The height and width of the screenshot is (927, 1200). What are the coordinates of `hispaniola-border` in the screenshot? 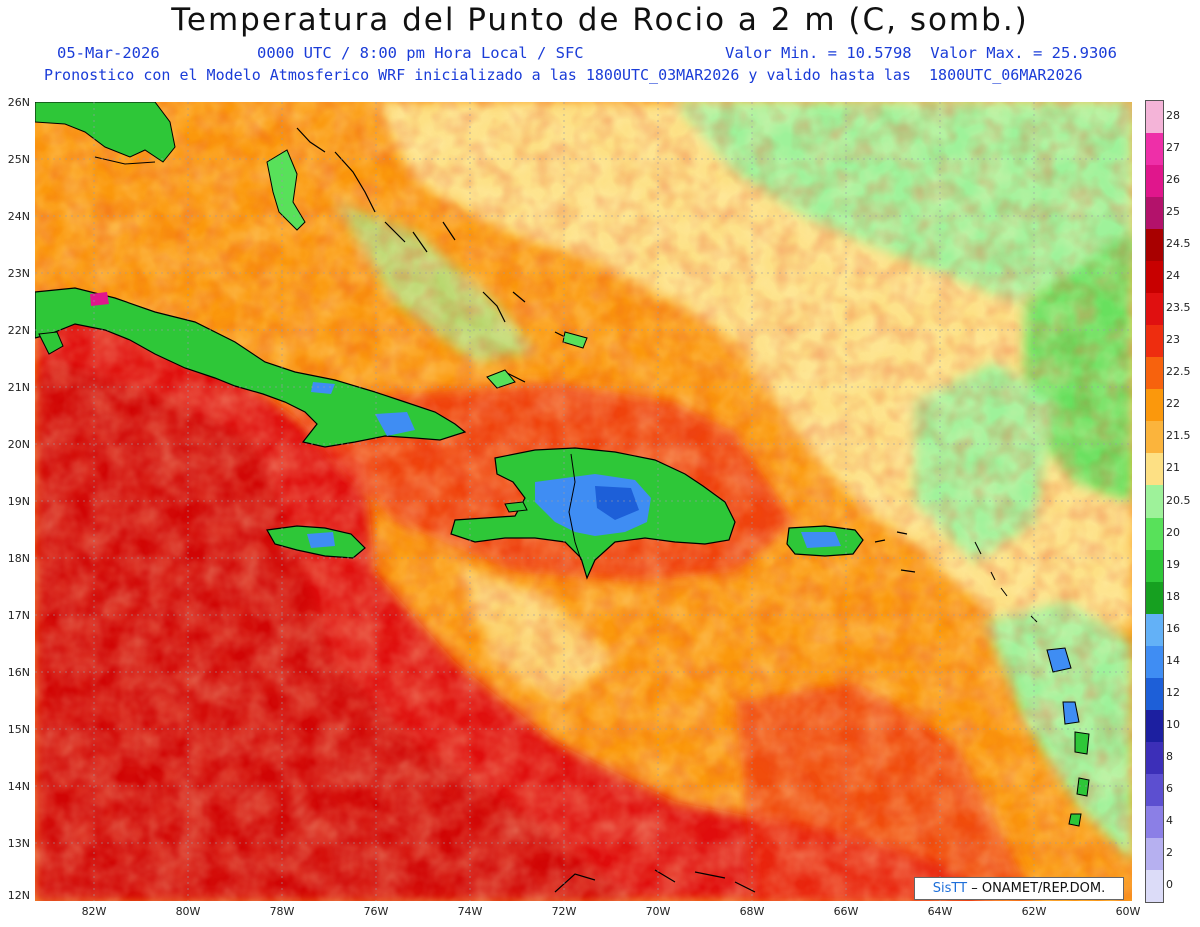 It's located at (575, 507).